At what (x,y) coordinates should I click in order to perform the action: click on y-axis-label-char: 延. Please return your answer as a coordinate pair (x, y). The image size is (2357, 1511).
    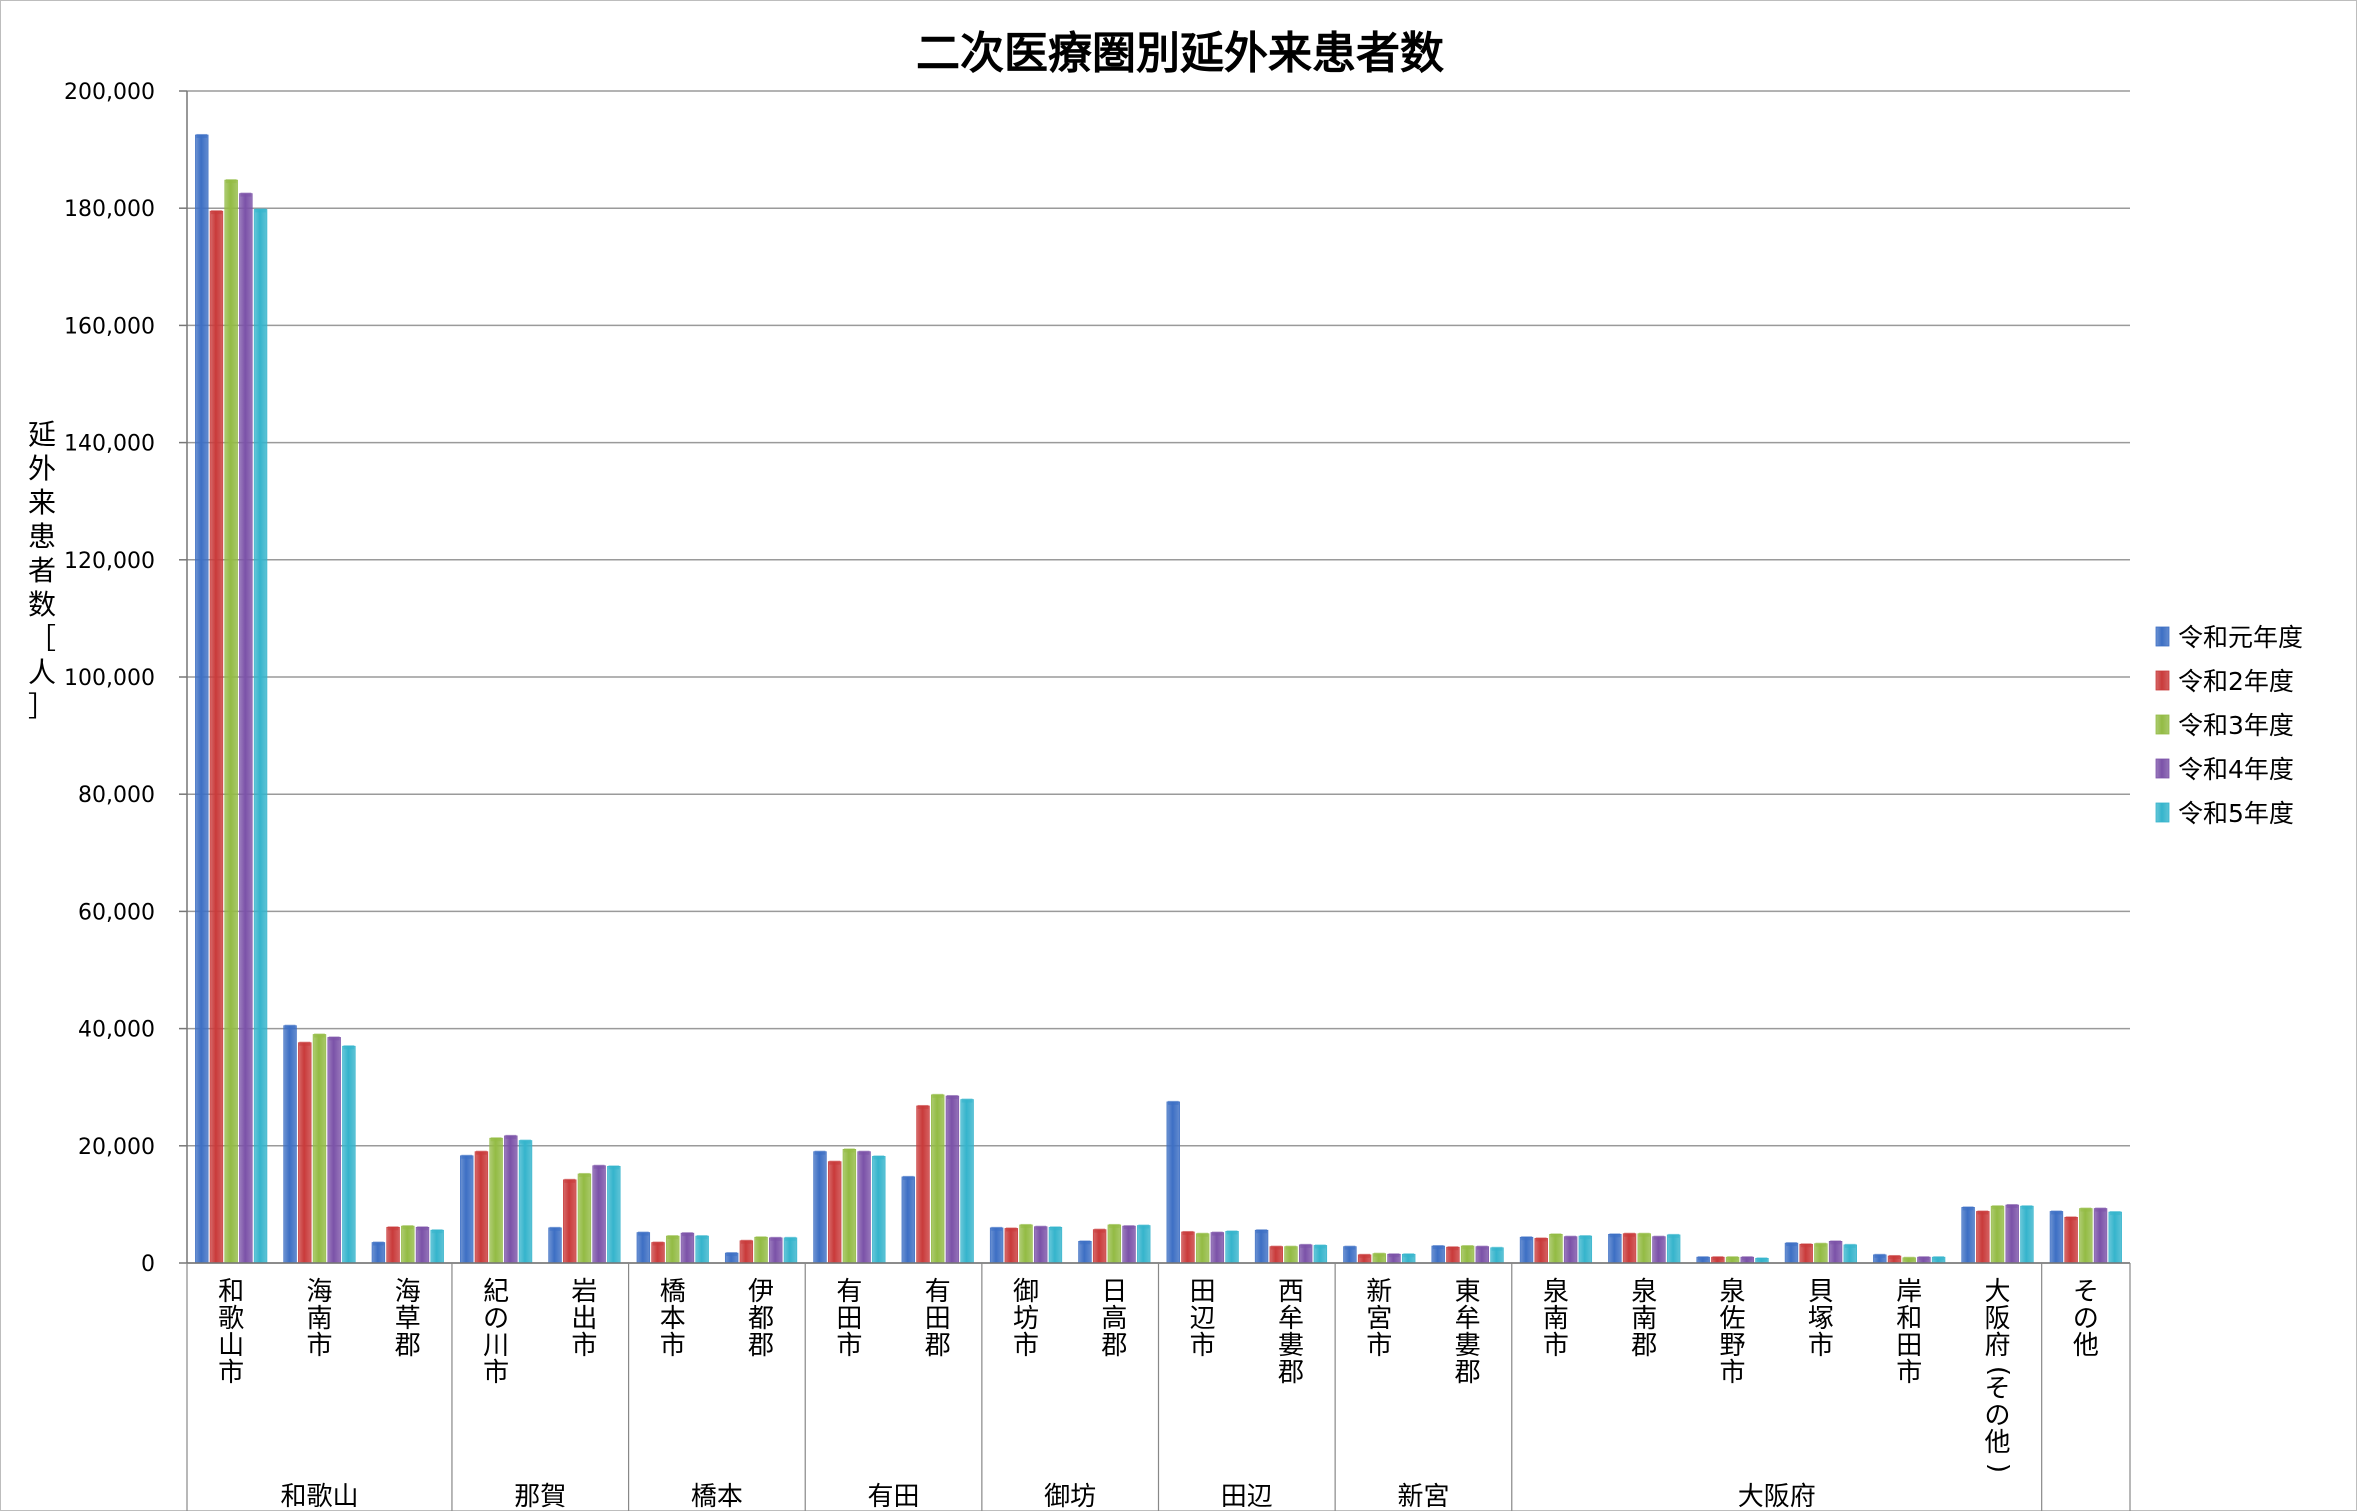
    Looking at the image, I should click on (42, 434).